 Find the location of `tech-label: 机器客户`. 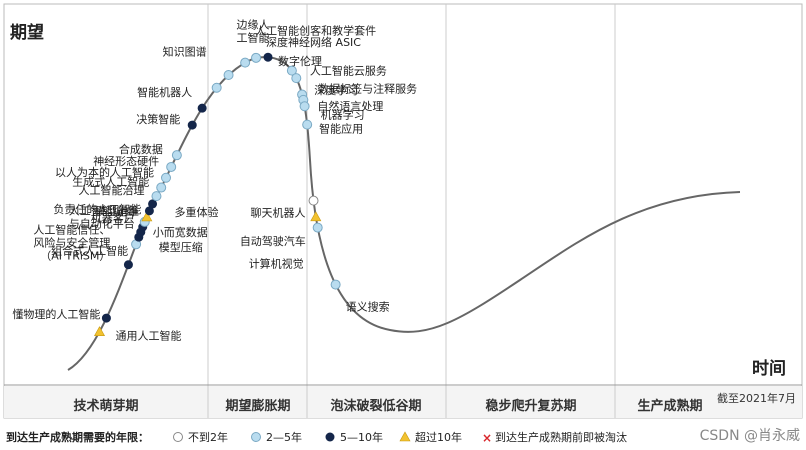

tech-label: 机器客户 is located at coordinates (113, 218).